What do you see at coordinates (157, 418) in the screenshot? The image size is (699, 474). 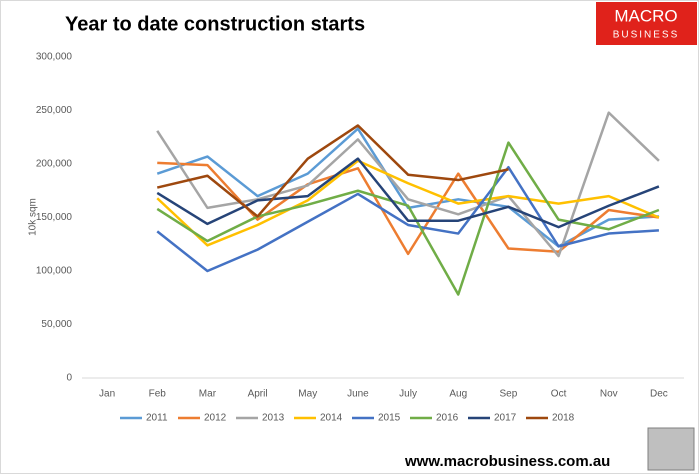 I see `legend-label: 2011` at bounding box center [157, 418].